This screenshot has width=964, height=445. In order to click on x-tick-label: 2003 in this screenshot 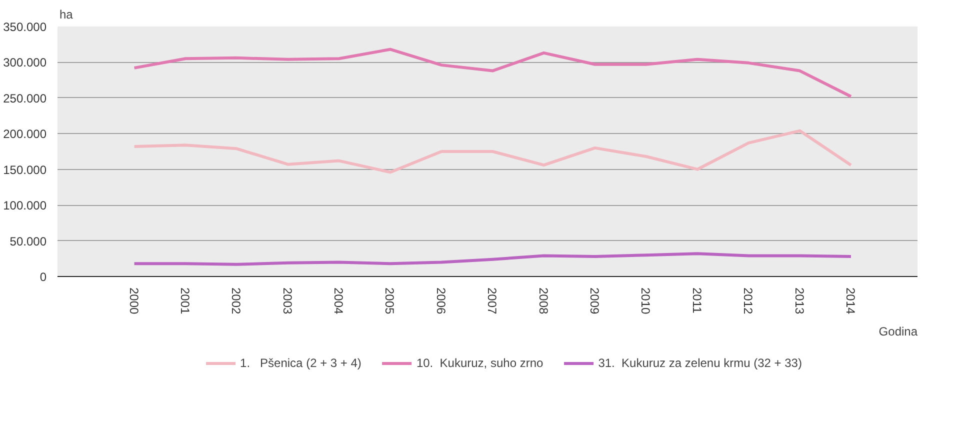, I will do `click(287, 301)`.